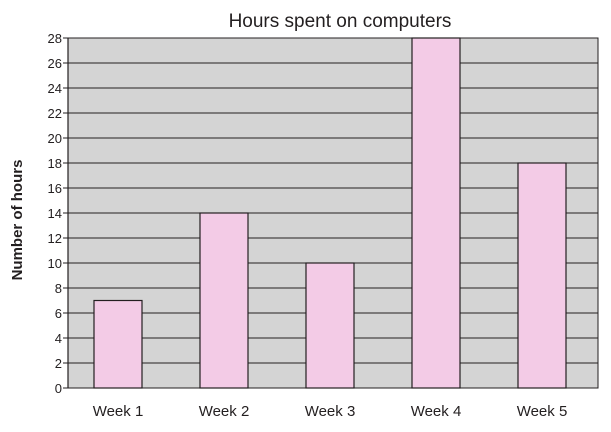  What do you see at coordinates (55, 163) in the screenshot?
I see `y-tick-label-18: 18` at bounding box center [55, 163].